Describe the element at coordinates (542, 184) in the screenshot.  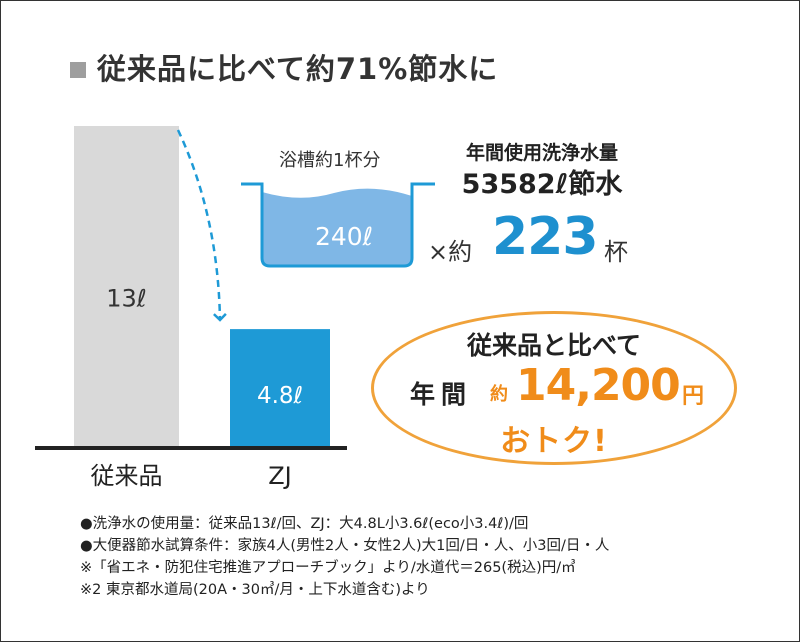
I see `annual-water-savings: 53582ℓ節水` at that location.